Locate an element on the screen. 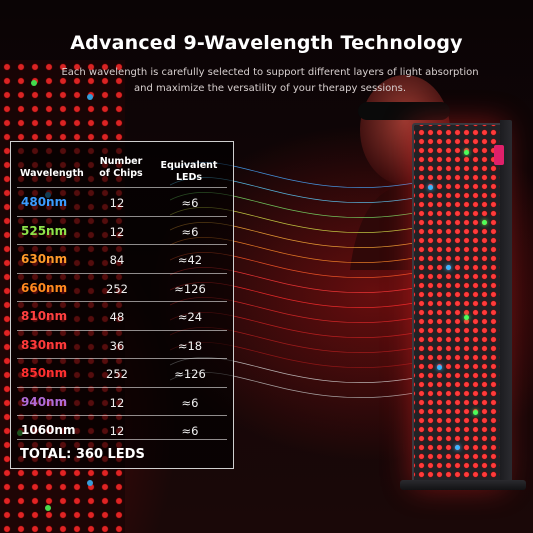 The image size is (533, 533). table-row: 850nm 252 ≈126 is located at coordinates (122, 372).